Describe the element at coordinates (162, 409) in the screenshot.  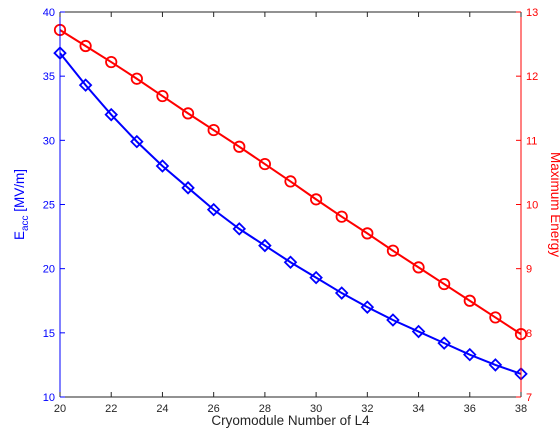
I see `x-tick-label: 24` at that location.